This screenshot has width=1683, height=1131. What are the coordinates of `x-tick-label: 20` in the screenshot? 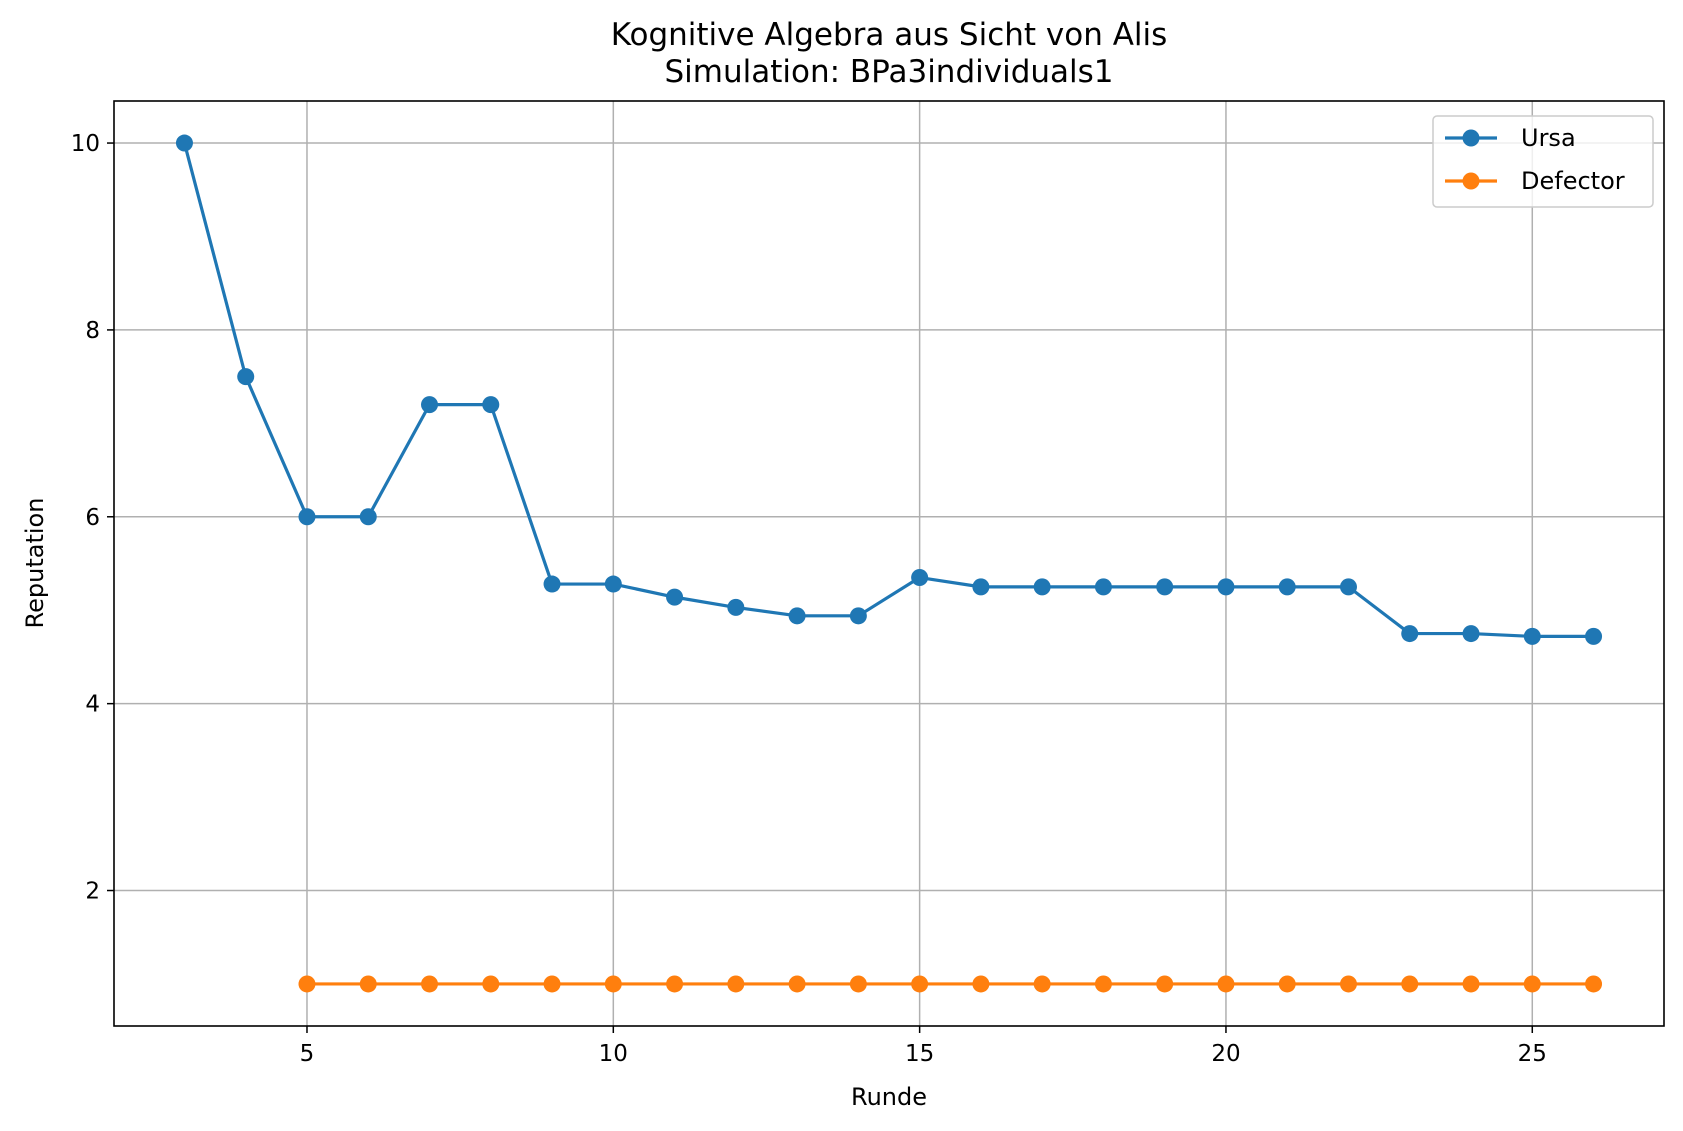 It's located at (1225, 1054).